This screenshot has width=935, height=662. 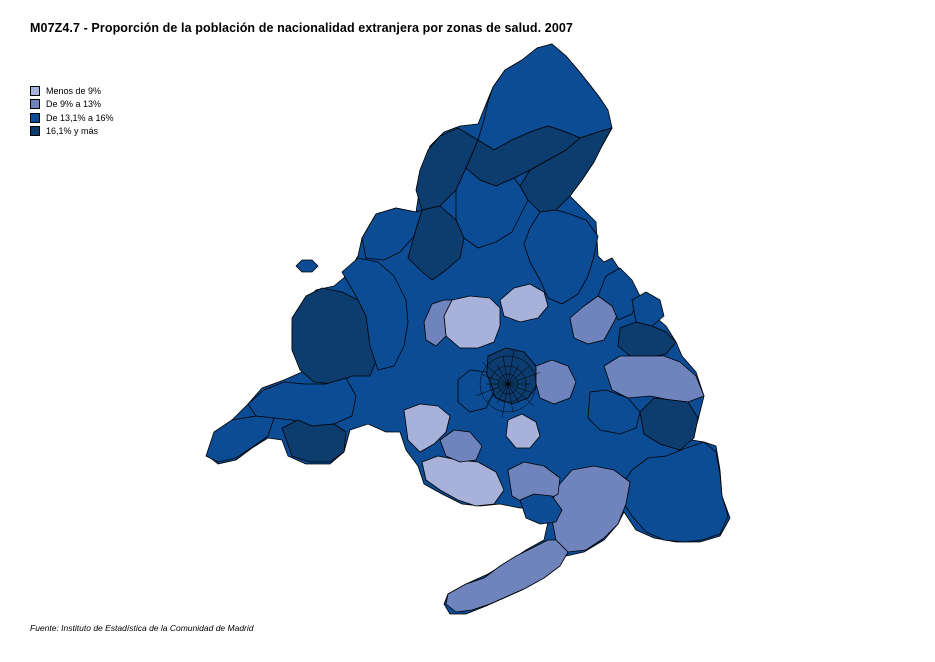 What do you see at coordinates (591, 509) in the screenshot?
I see `zone-sur-centro` at bounding box center [591, 509].